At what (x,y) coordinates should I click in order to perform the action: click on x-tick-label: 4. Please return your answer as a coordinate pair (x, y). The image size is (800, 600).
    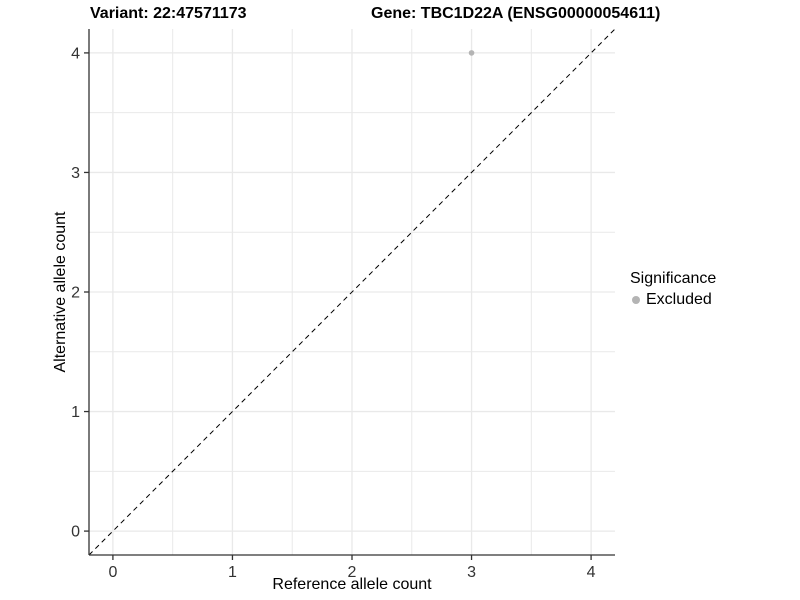
    Looking at the image, I should click on (591, 572).